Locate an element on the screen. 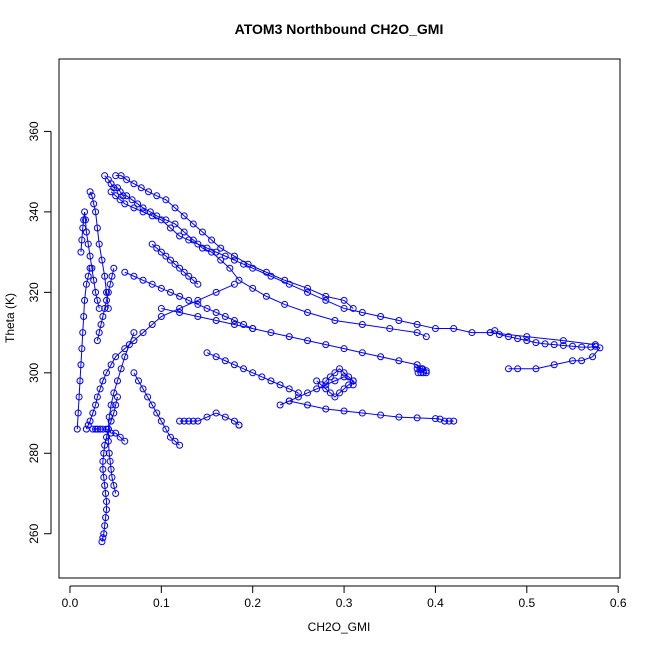  x-tick-label: 0.4 is located at coordinates (435, 603).